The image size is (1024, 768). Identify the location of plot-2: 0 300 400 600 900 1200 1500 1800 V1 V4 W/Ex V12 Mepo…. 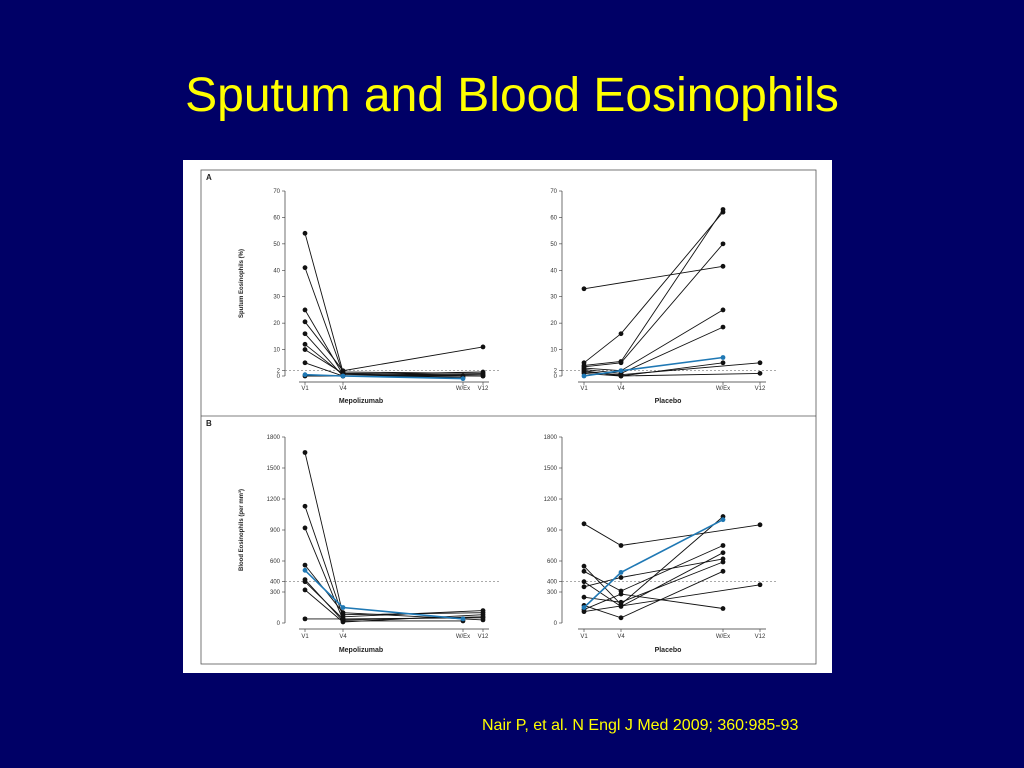
(369, 544).